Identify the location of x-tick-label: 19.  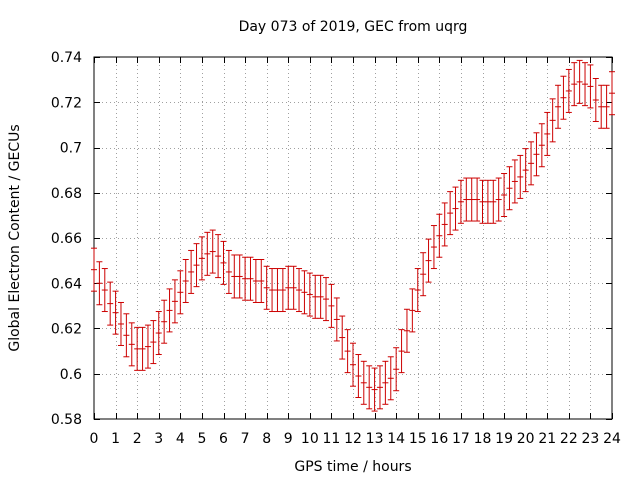
(504, 439).